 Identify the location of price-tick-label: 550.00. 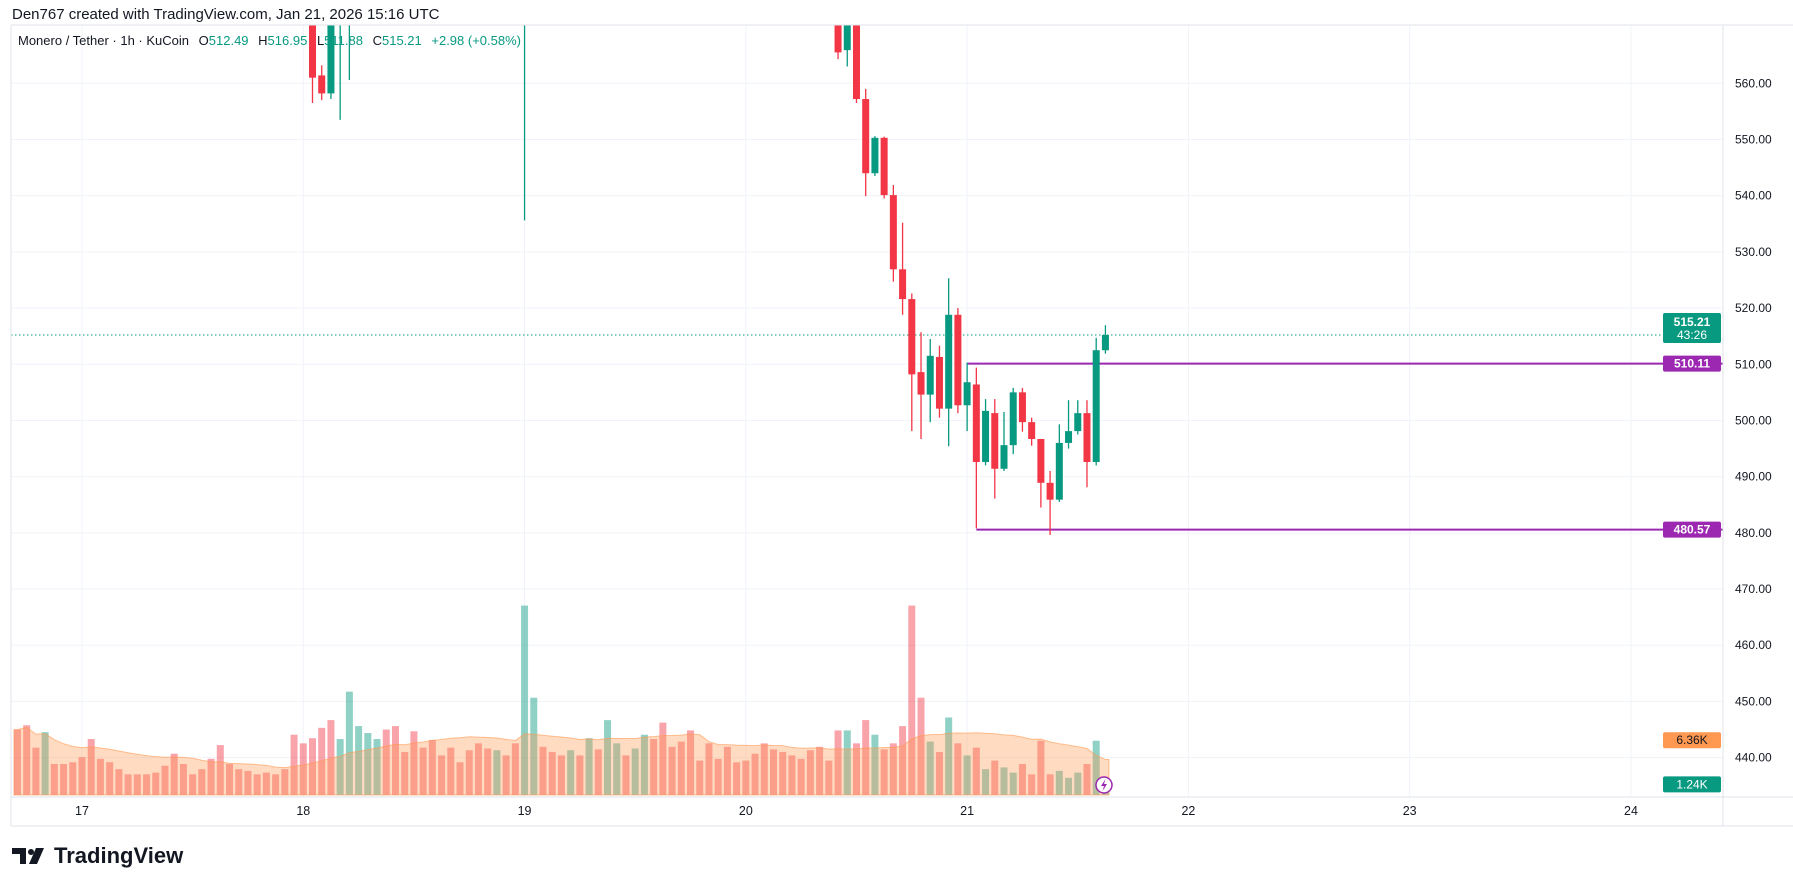
(1753, 139).